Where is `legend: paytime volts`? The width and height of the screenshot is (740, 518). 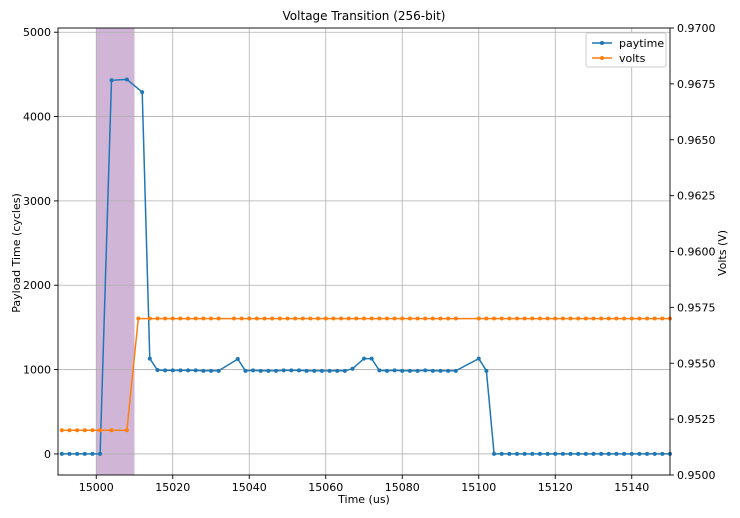
legend: paytime volts is located at coordinates (626, 50).